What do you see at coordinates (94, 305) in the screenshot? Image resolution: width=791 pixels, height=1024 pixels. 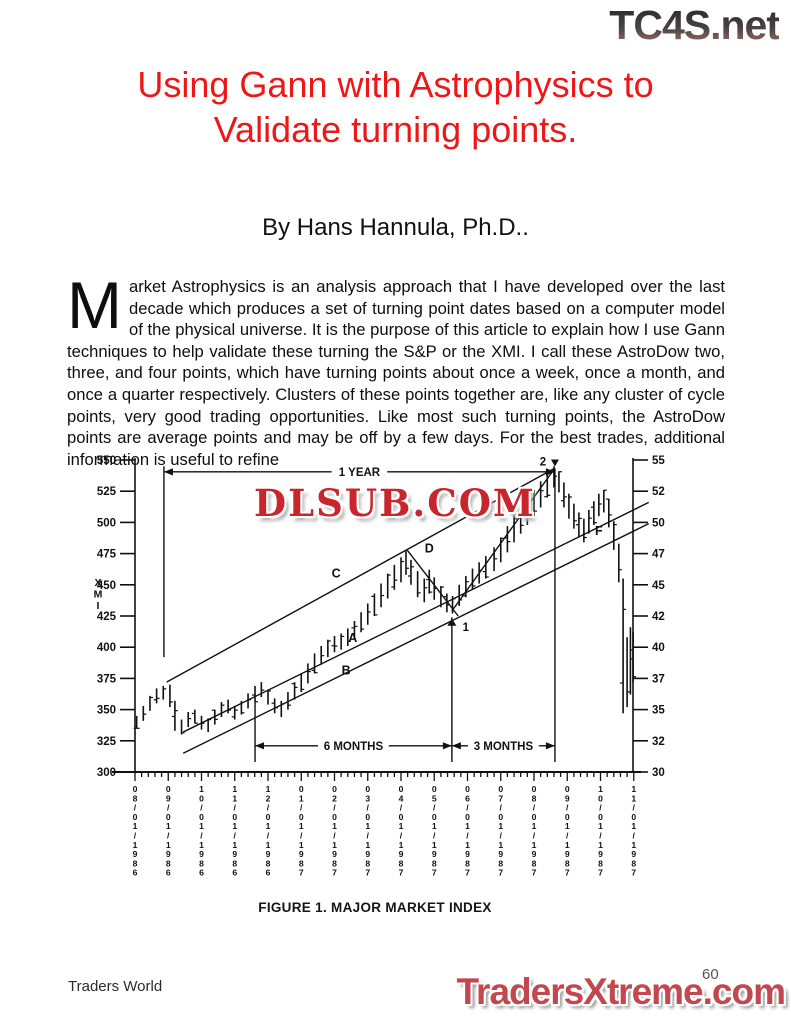 I see `drop-cap: M` at bounding box center [94, 305].